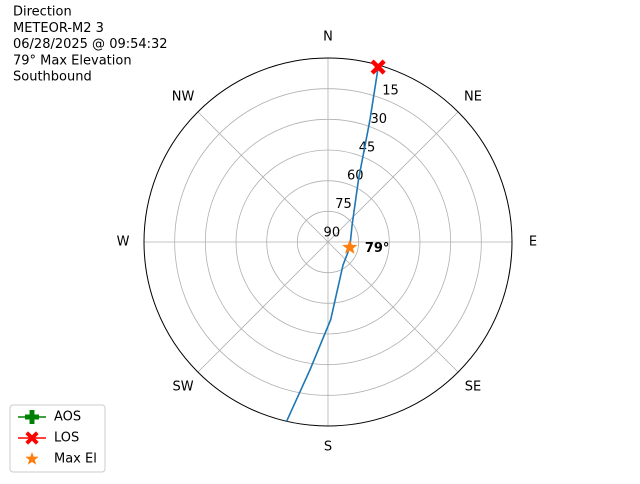 Image resolution: width=640 pixels, height=484 pixels. What do you see at coordinates (123, 242) in the screenshot?
I see `direction-label: W` at bounding box center [123, 242].